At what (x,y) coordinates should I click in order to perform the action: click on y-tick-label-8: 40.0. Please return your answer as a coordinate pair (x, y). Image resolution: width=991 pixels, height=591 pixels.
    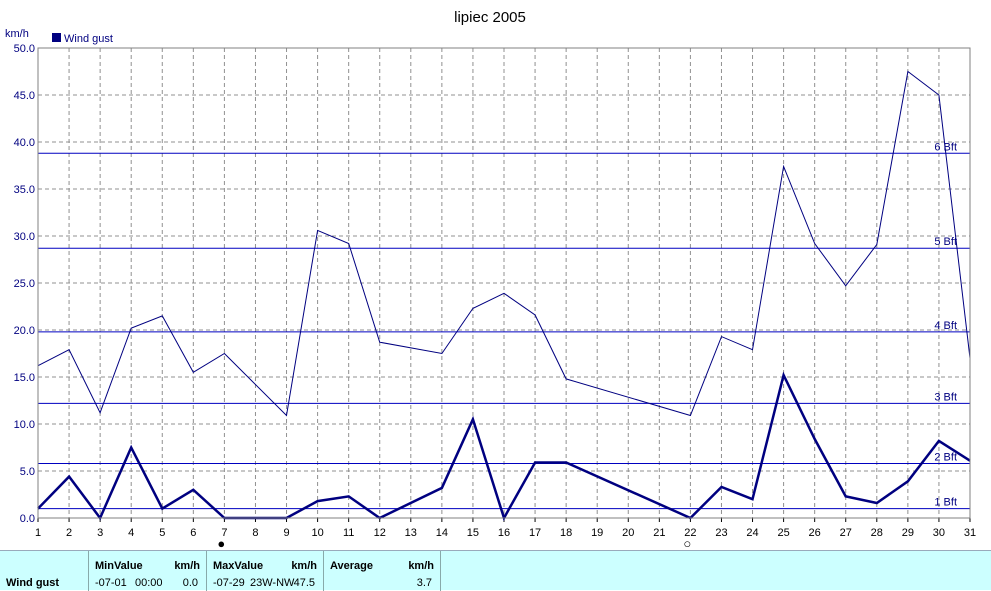
    Looking at the image, I should click on (24, 143).